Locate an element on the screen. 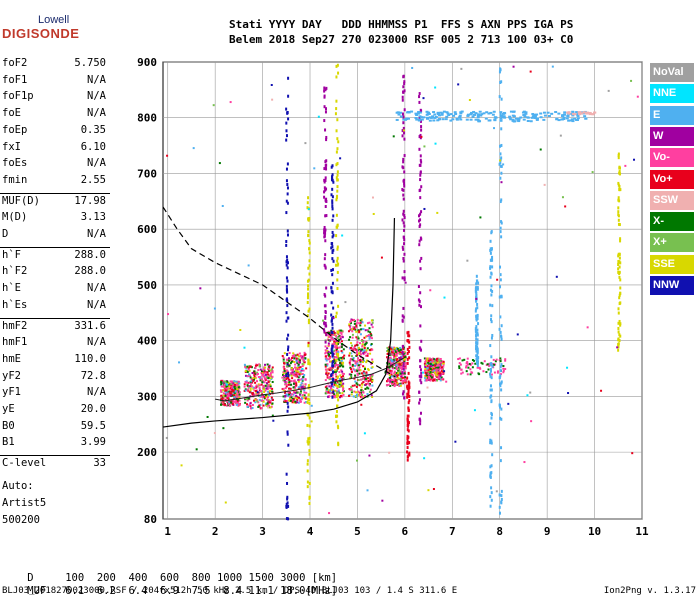  param-name: MUF(D) is located at coordinates (21, 200).